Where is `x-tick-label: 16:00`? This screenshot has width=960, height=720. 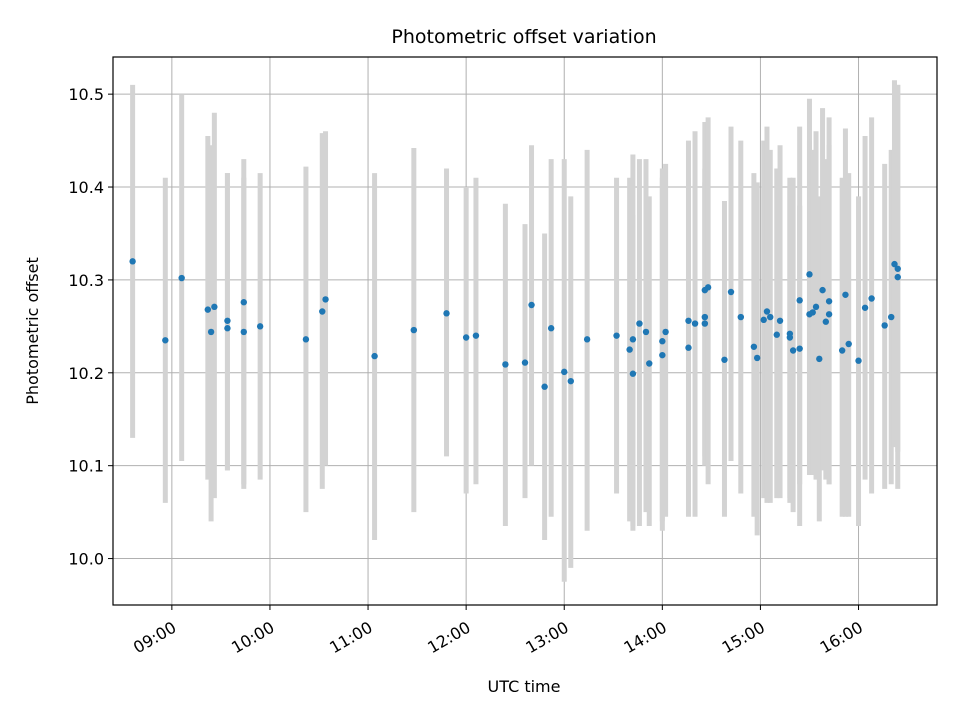 x-tick-label: 16:00 is located at coordinates (841, 638).